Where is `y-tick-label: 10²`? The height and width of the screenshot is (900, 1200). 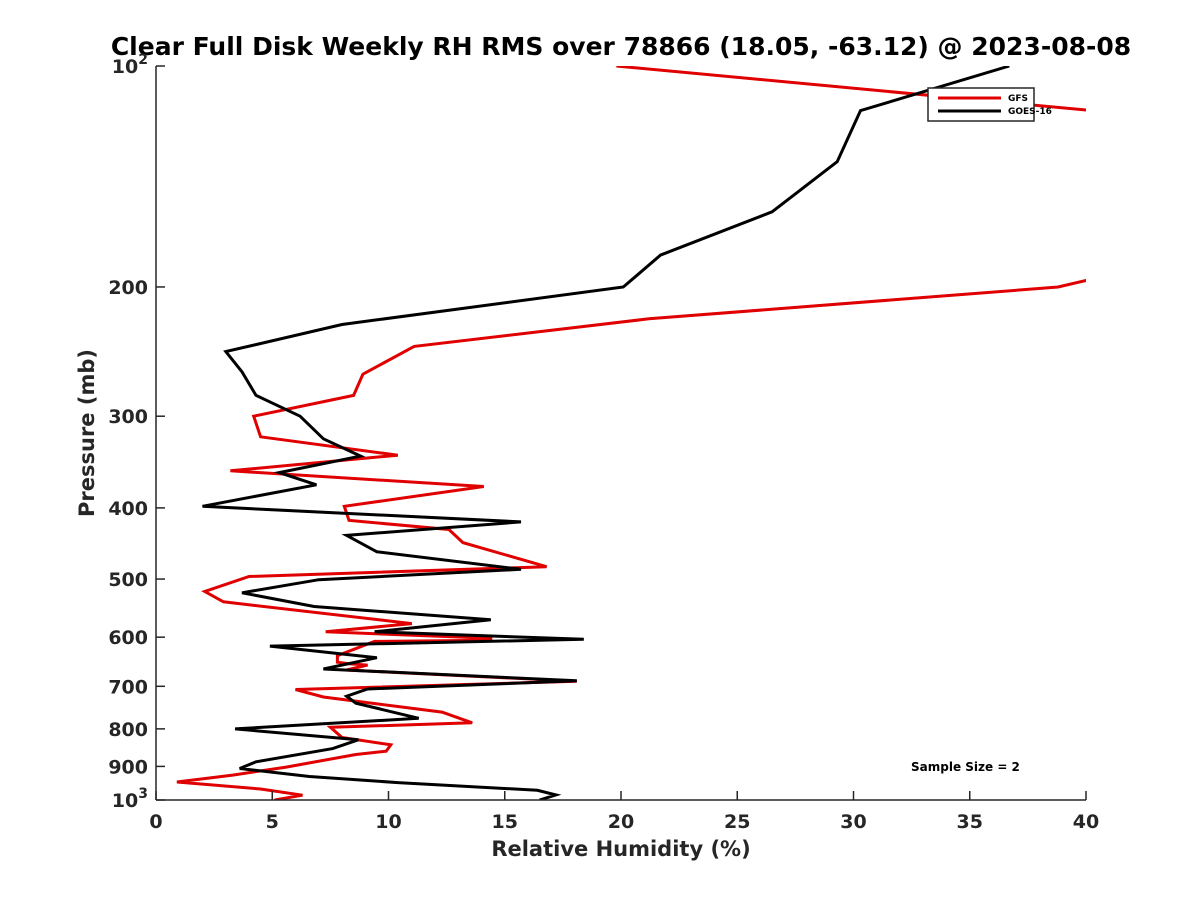 y-tick-label: 10² is located at coordinates (130, 65).